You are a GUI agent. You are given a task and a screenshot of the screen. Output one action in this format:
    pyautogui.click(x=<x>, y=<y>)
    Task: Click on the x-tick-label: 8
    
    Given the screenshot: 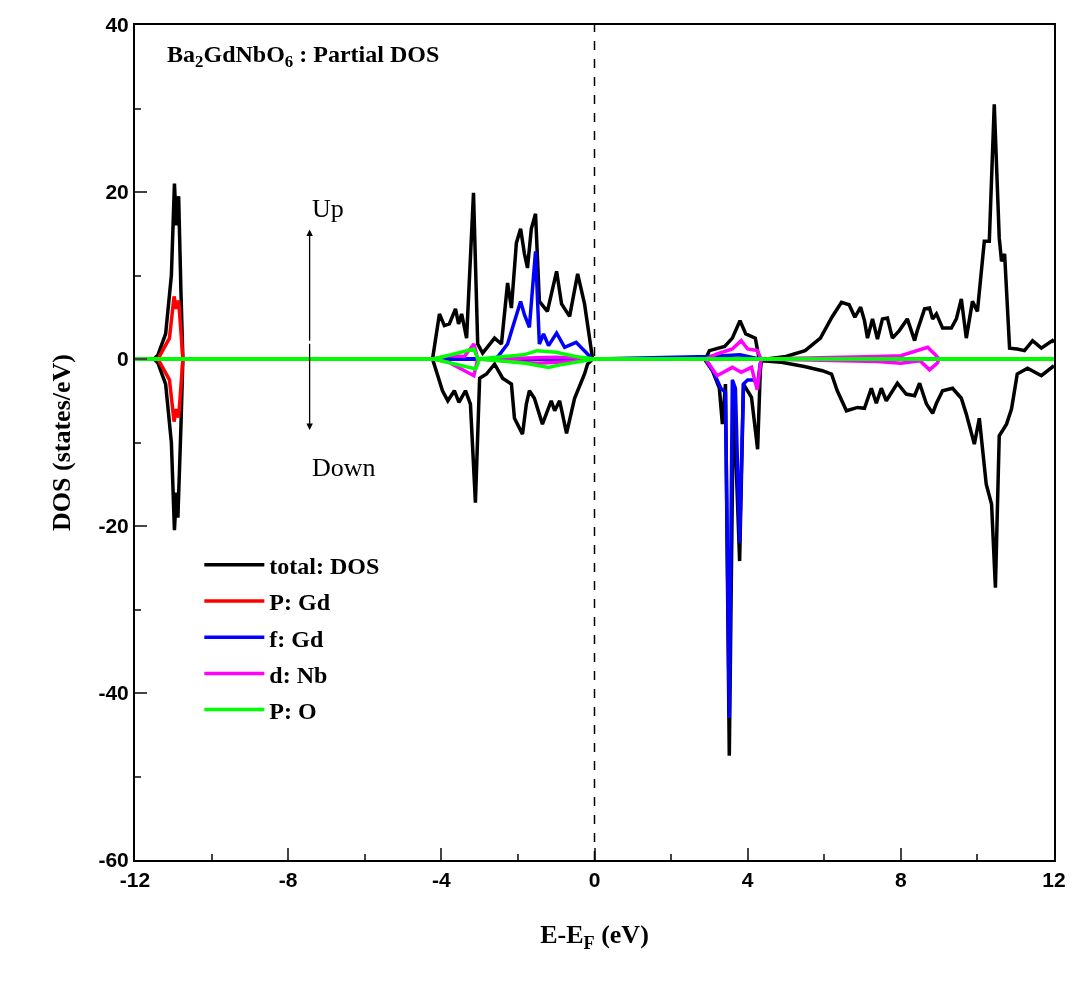 What is the action you would take?
    pyautogui.click(x=900, y=880)
    